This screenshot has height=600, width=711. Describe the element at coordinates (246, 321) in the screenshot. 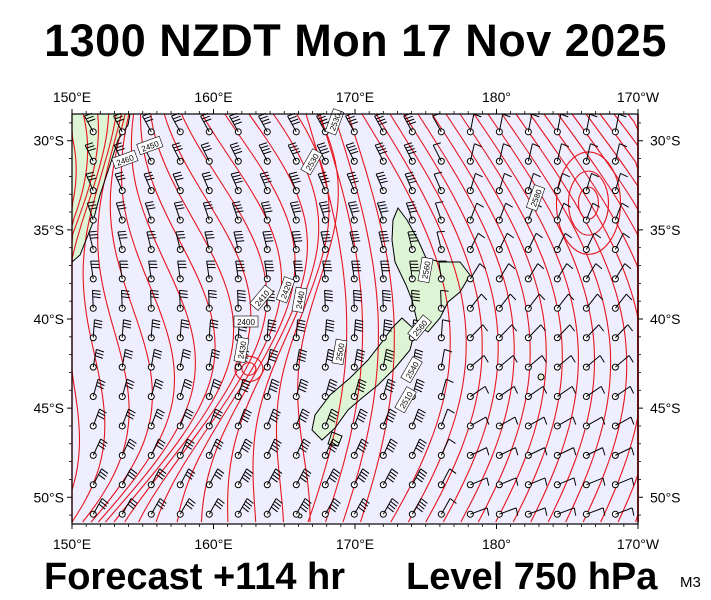

I see `contour-label-4: 2400` at that location.